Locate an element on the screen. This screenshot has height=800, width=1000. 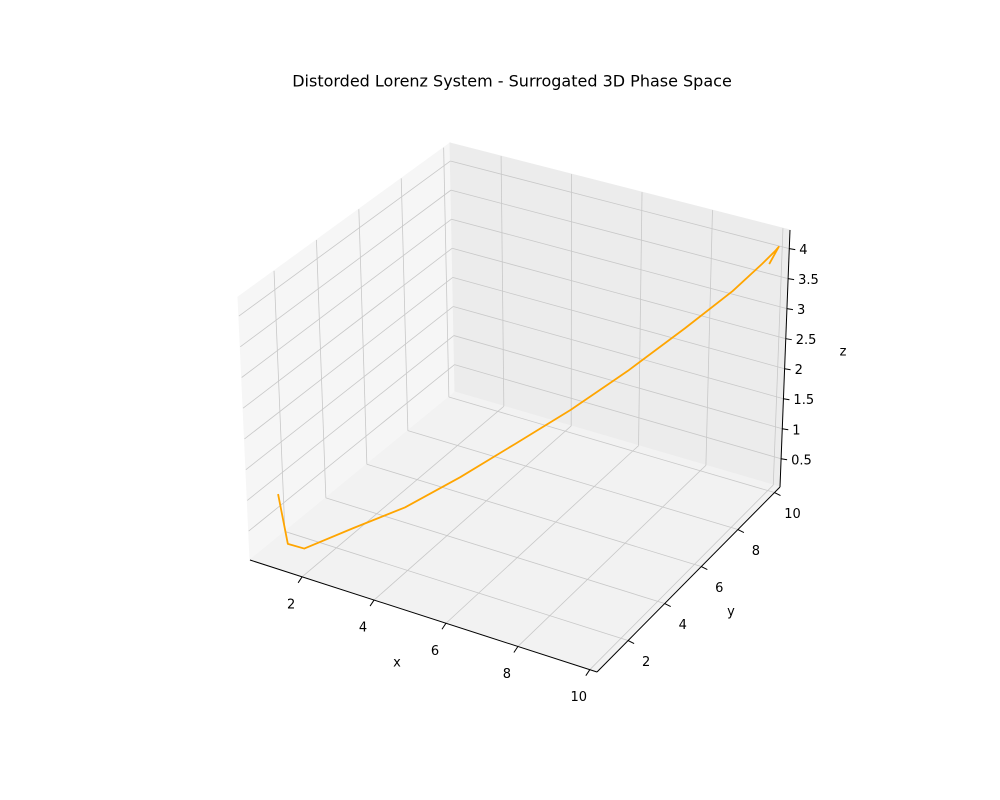
x-axis-label: x is located at coordinates (397, 663).